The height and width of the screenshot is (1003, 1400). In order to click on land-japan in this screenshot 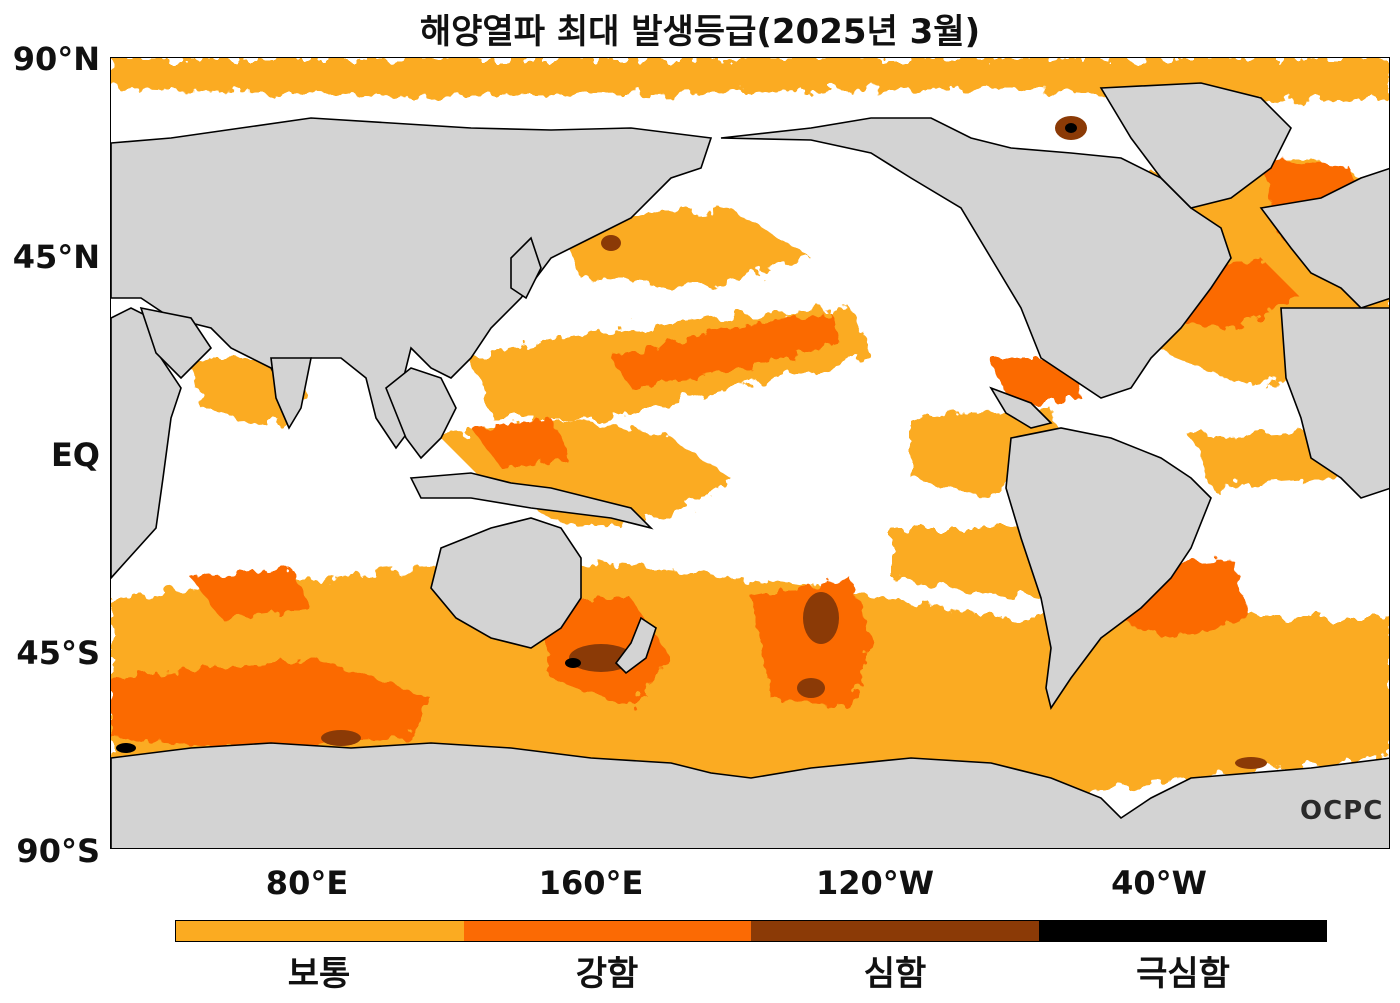, I will do `click(526, 268)`.